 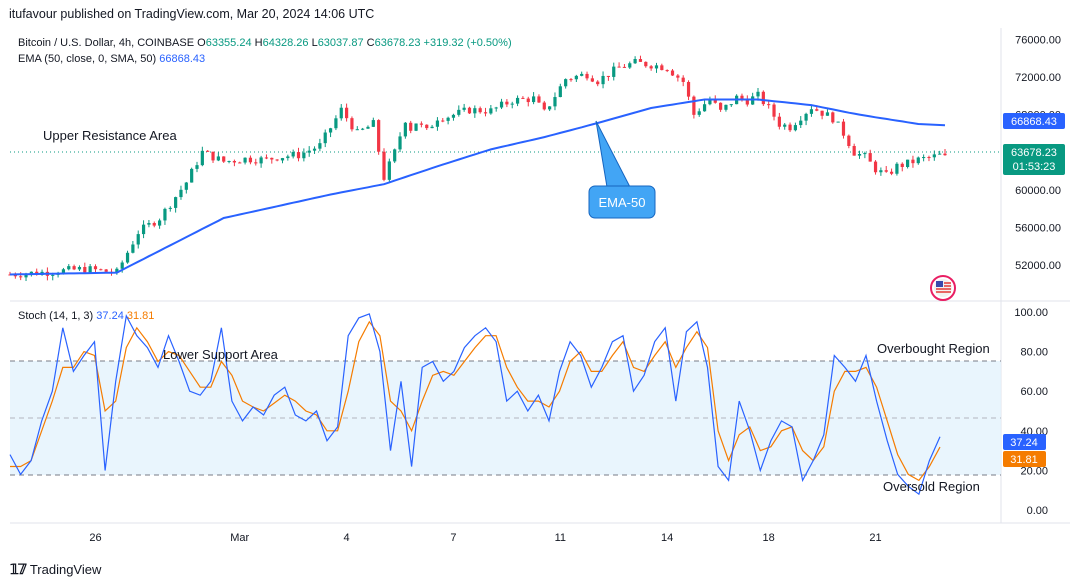 What do you see at coordinates (622, 169) in the screenshot?
I see `ema-callout: EMA-50` at bounding box center [622, 169].